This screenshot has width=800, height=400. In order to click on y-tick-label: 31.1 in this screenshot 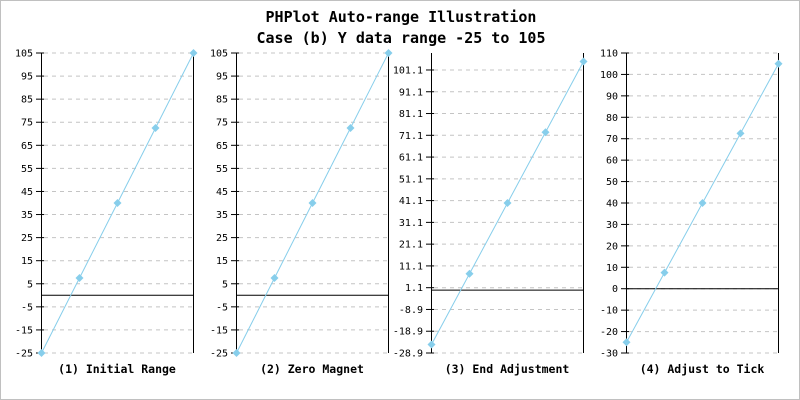, I will do `click(411, 223)`.